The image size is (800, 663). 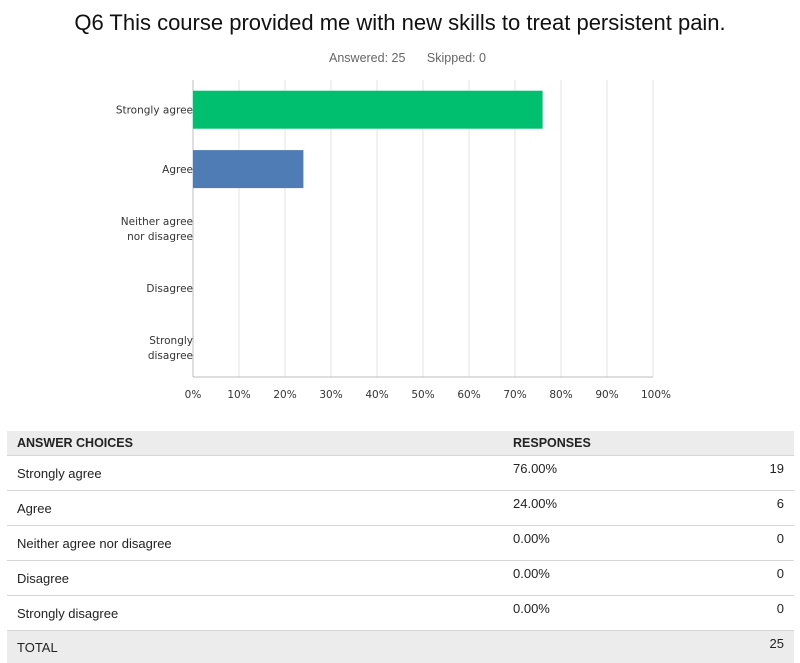 I want to click on choice-cell: Strongly agree, so click(x=255, y=473).